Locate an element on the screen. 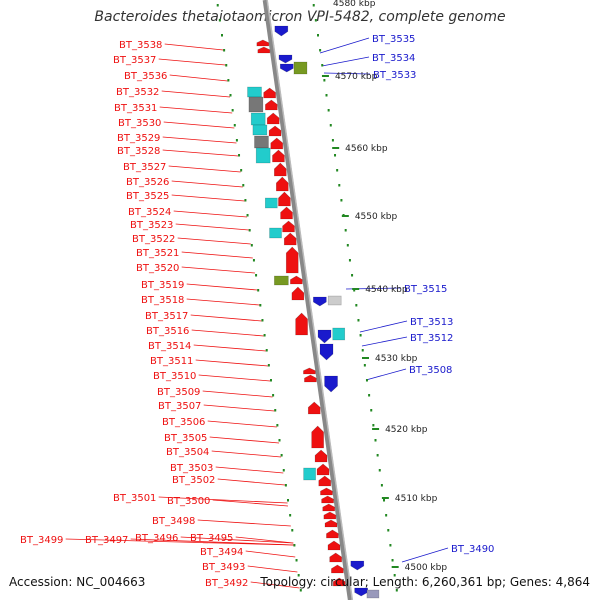  left-gene-label: BT_3506 is located at coordinates (183, 422).